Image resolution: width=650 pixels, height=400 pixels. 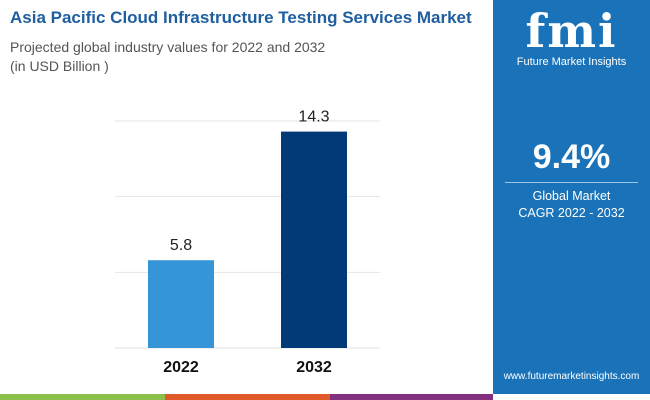 I want to click on x-tick-label: 2022, so click(x=181, y=367).